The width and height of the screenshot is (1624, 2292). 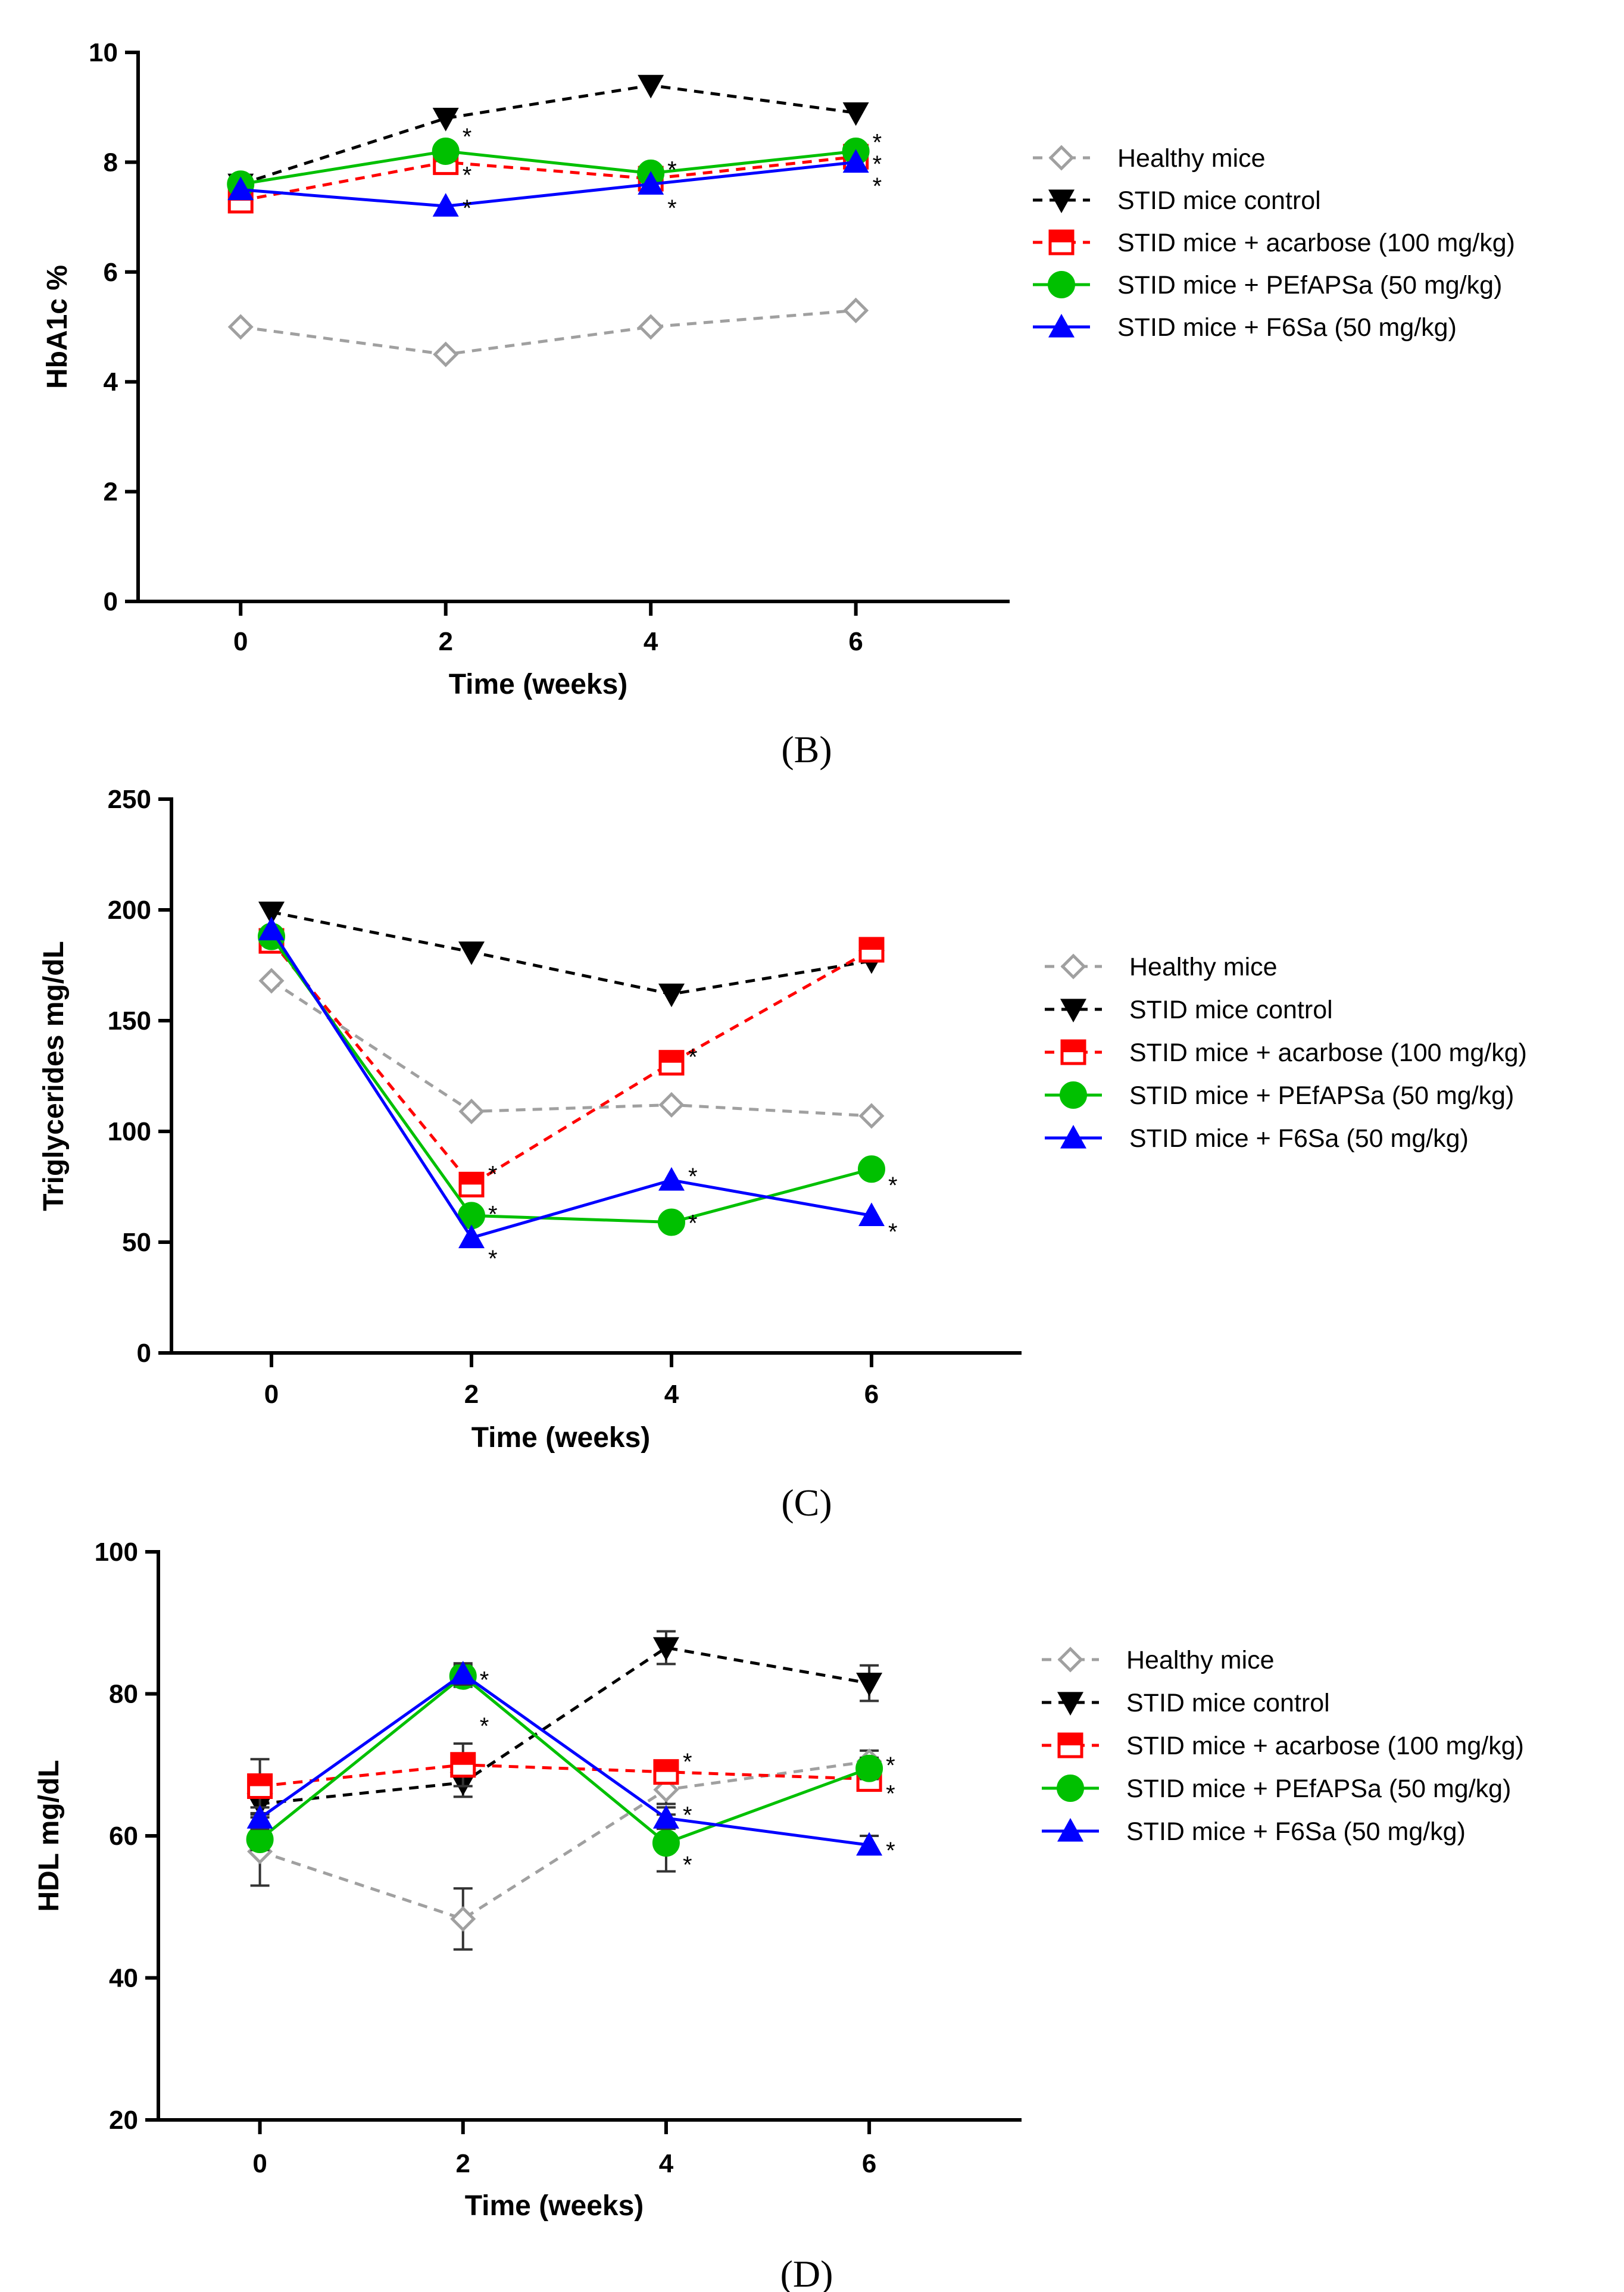 I want to click on y-tick-label: 60, so click(x=124, y=1836).